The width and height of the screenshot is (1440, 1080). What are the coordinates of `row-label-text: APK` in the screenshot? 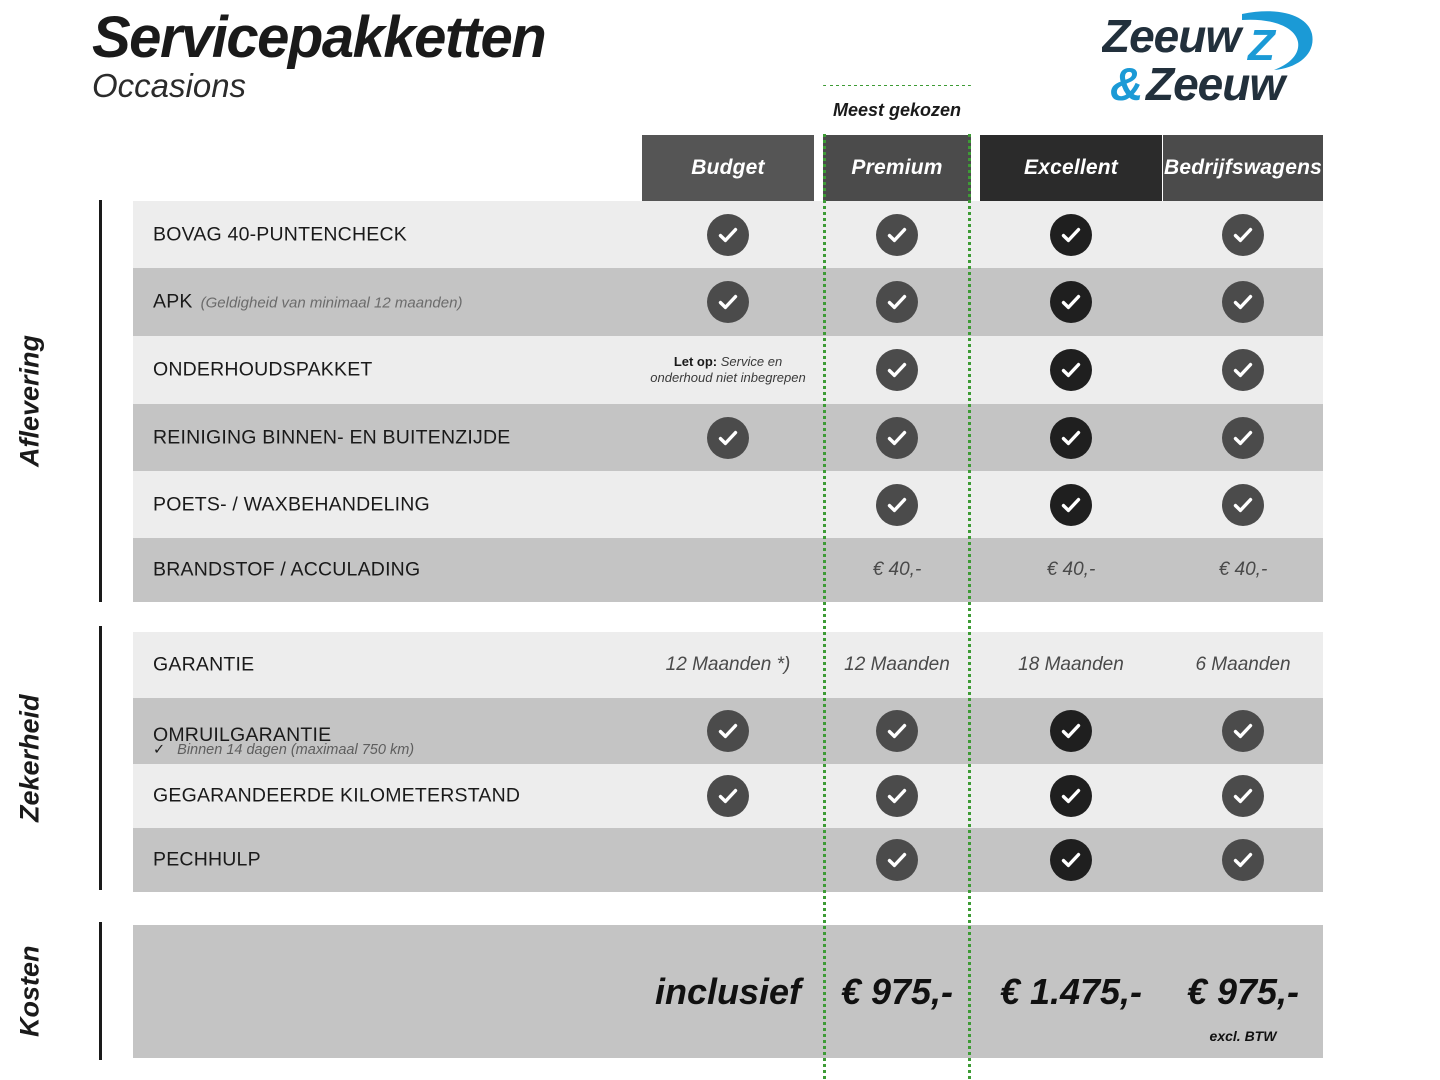 It's located at (173, 301).